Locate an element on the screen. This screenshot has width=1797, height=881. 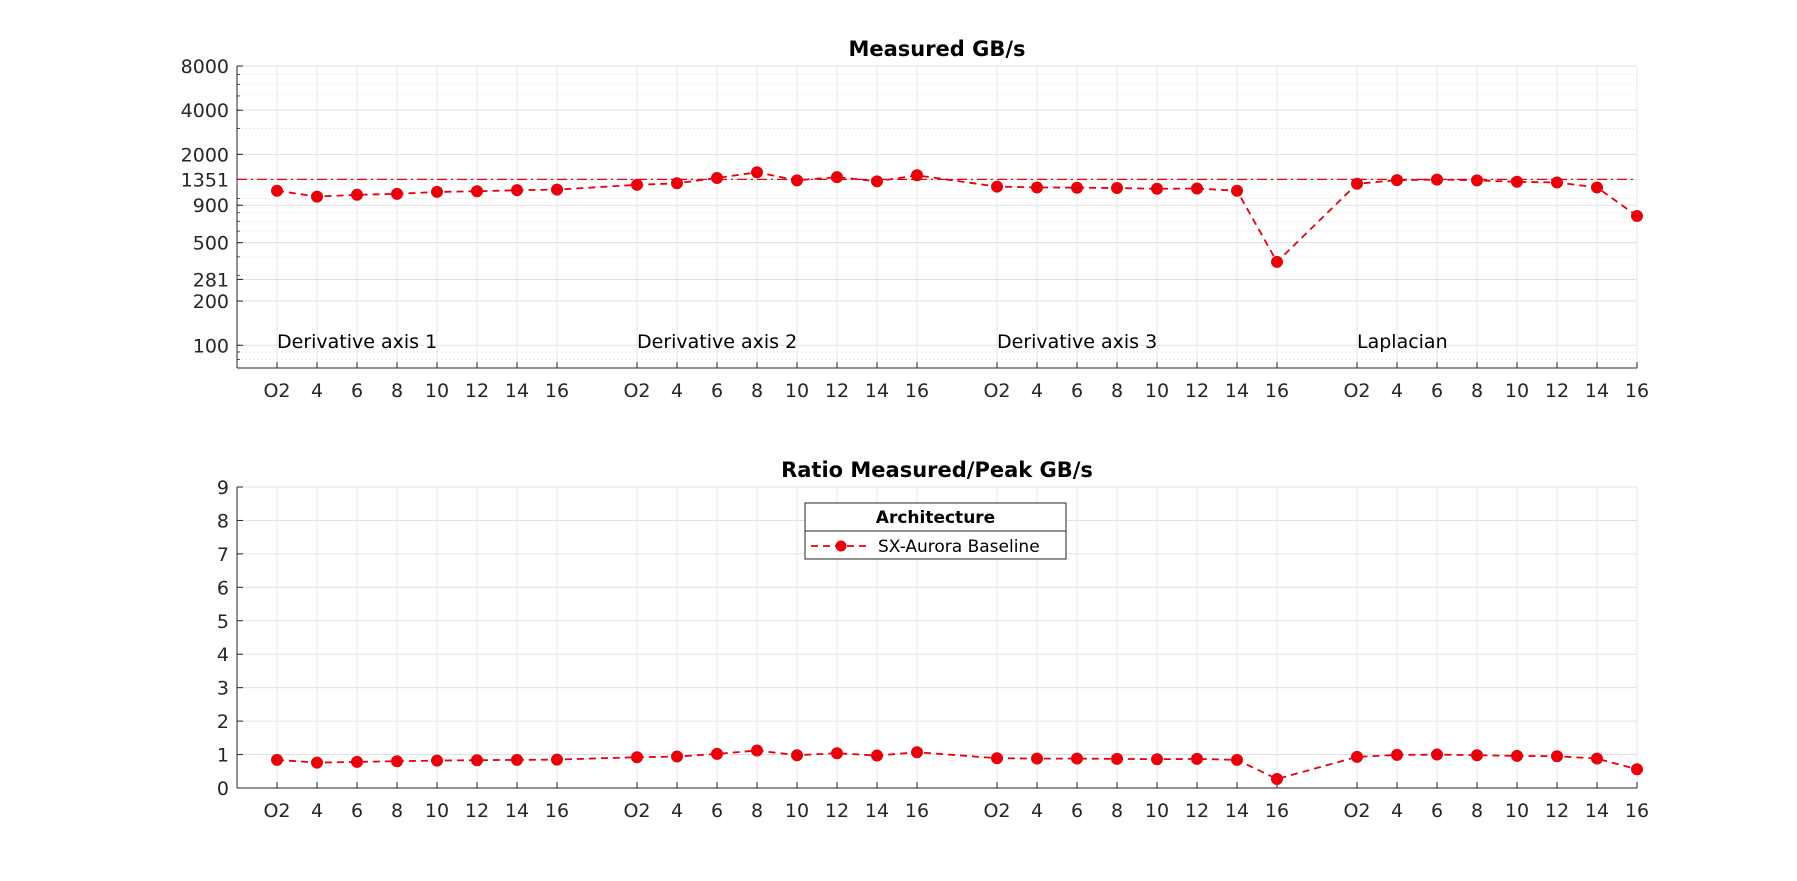
legend-marker is located at coordinates (841, 546).